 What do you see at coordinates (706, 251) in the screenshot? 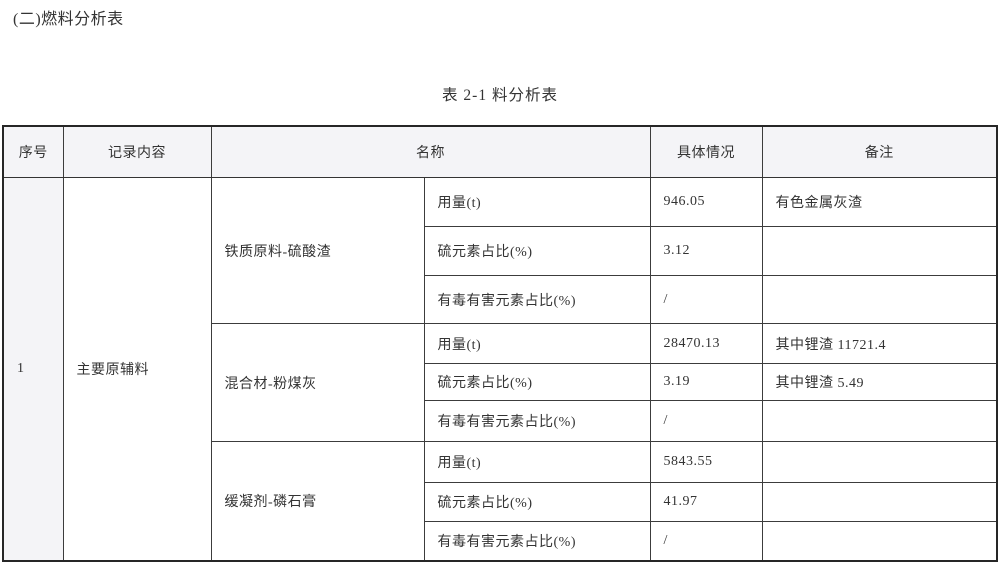
I see `cell-value: 3.12` at bounding box center [706, 251].